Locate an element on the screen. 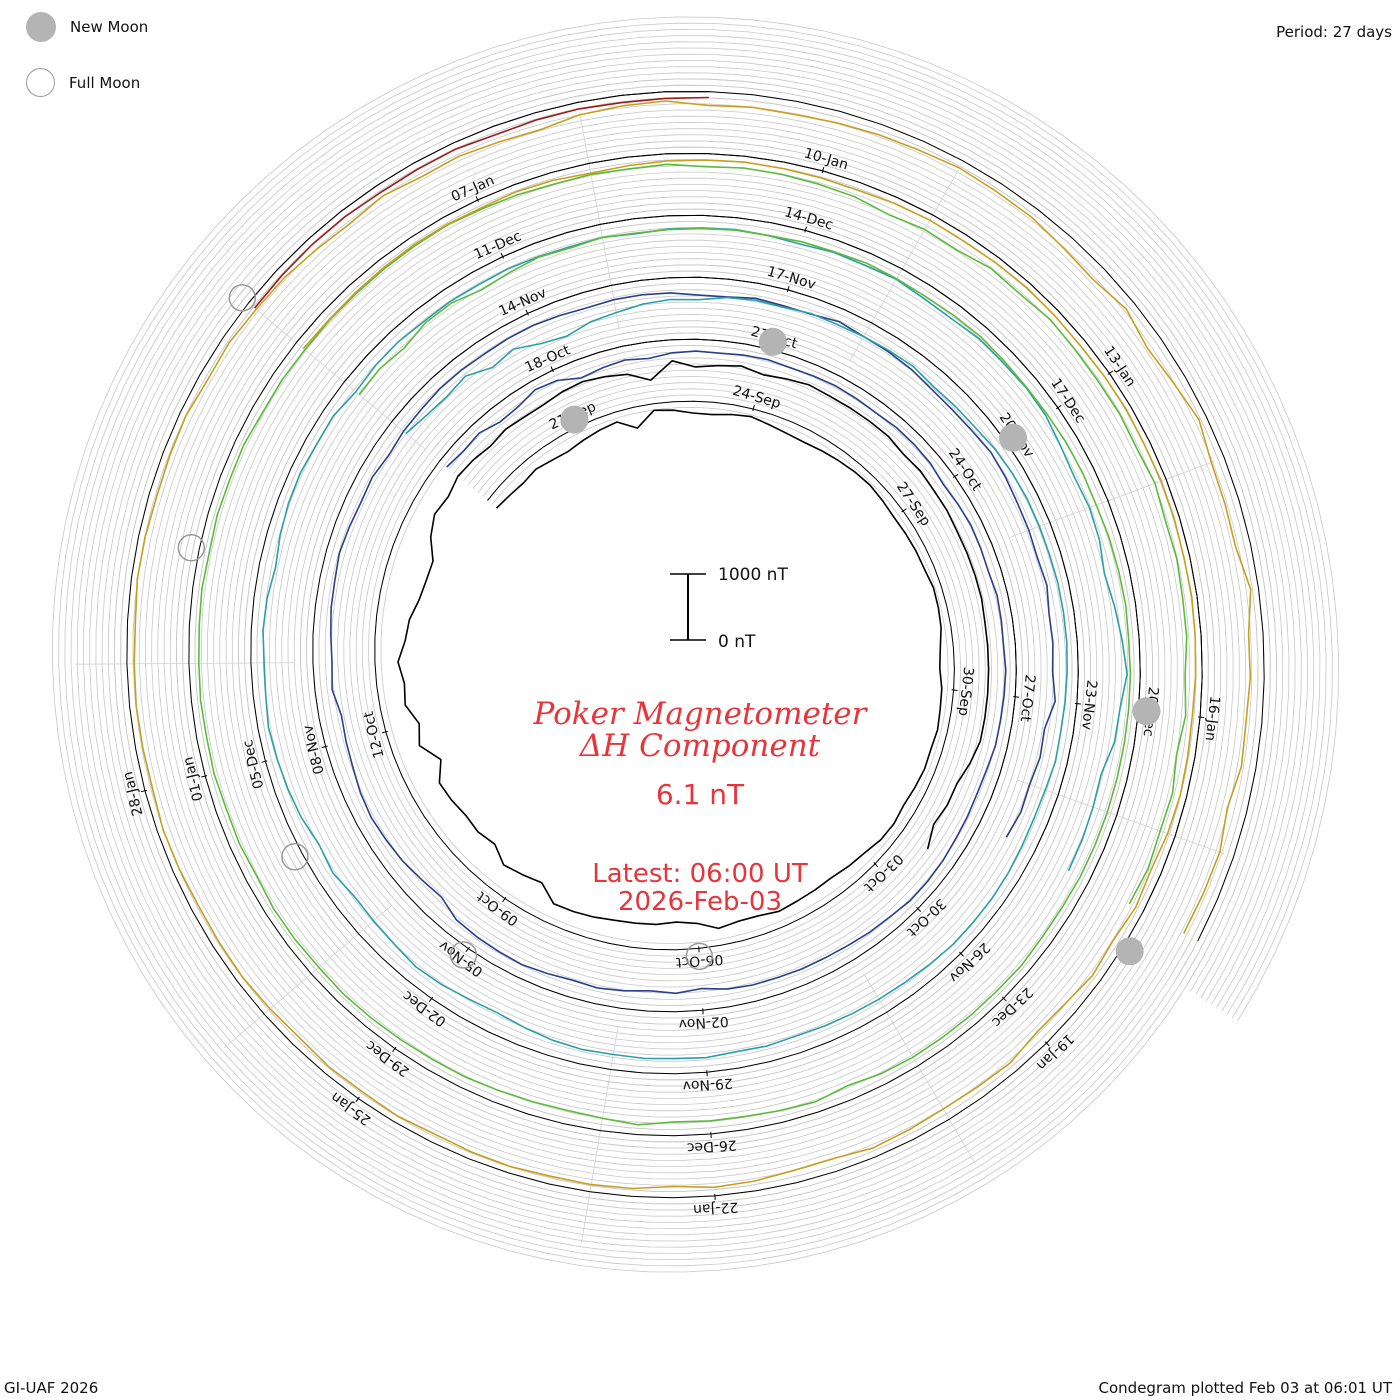  tick-label: 01-Jan is located at coordinates (193, 779).